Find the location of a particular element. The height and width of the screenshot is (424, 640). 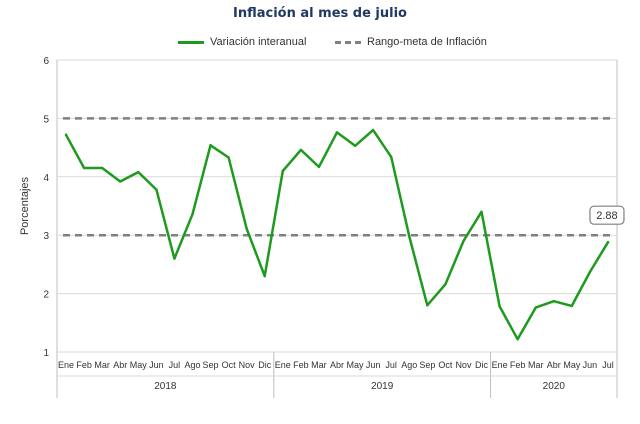

legend-item-rango-meta: Rango-meta de Inflación is located at coordinates (411, 42).